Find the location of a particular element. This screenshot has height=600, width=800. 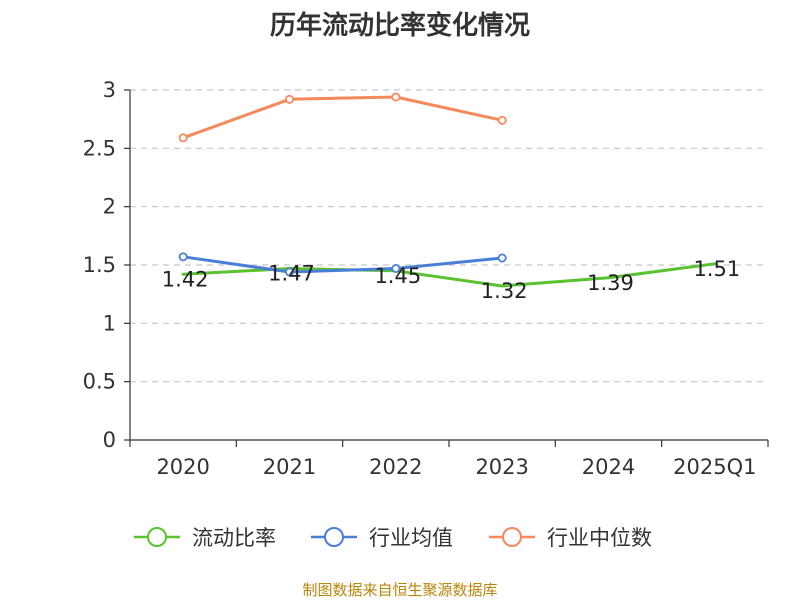

data-label: 1.47 is located at coordinates (291, 274).